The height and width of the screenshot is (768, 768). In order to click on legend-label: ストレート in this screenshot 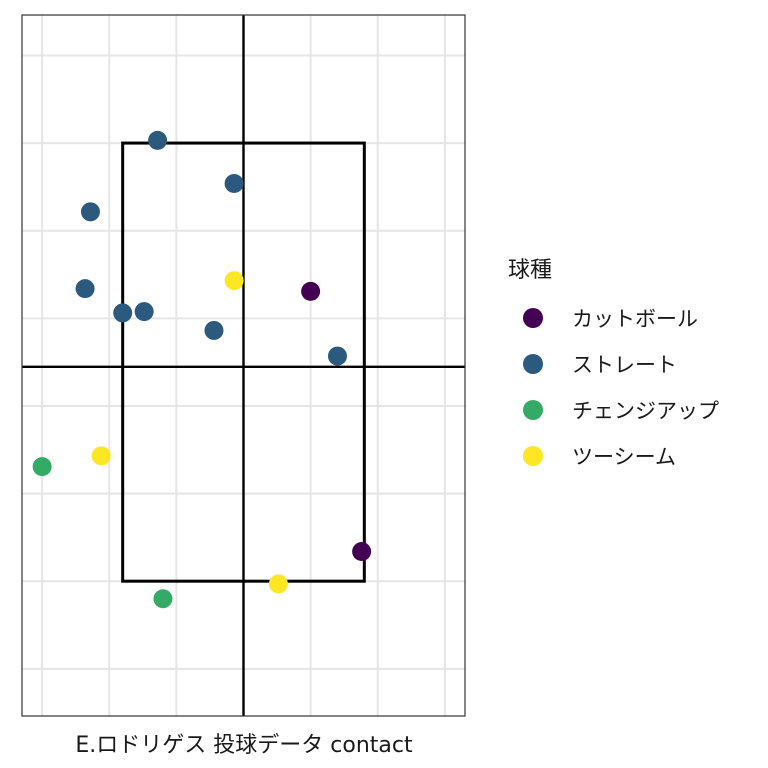, I will do `click(624, 365)`.